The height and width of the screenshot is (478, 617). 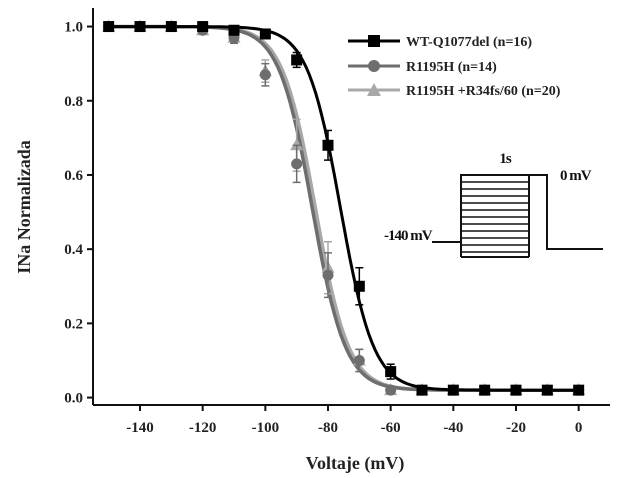 What do you see at coordinates (483, 91) in the screenshot?
I see `legend-label-r1195h-r34fs: R1195H +R34fs/60 (n=20)` at bounding box center [483, 91].